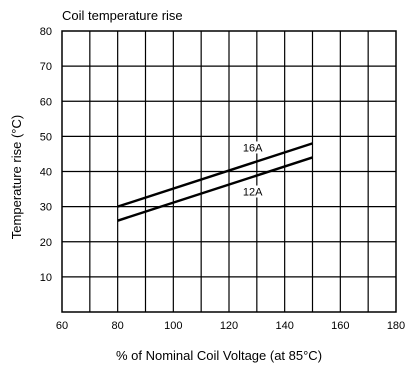  What do you see at coordinates (340, 326) in the screenshot?
I see `x-tick-label: 160` at bounding box center [340, 326].